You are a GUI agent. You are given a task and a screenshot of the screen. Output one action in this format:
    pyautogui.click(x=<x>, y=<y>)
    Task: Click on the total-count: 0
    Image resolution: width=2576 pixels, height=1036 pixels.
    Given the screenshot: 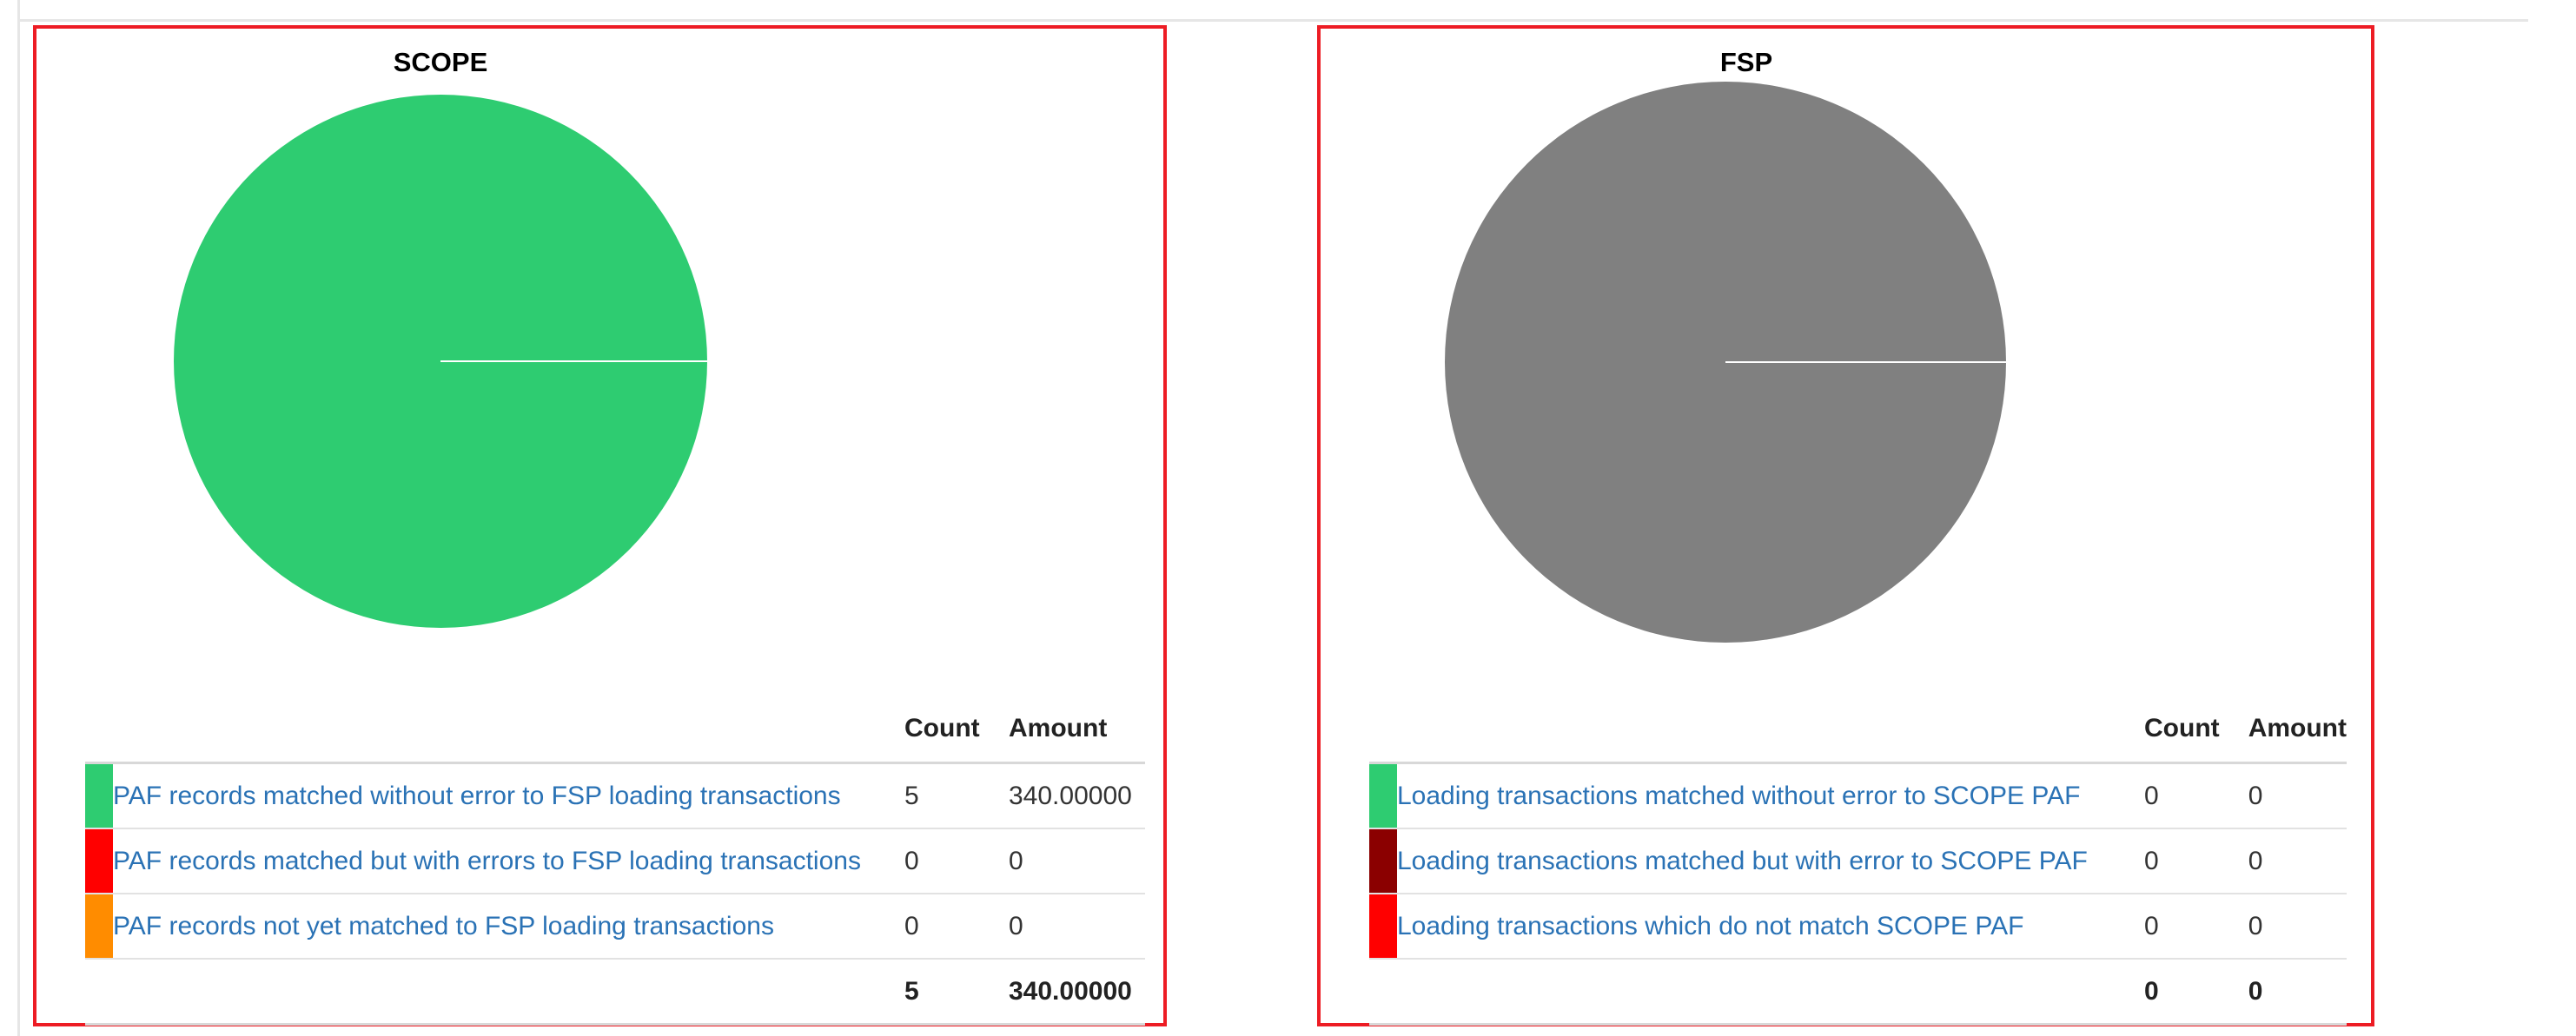 What is the action you would take?
    pyautogui.click(x=2196, y=992)
    